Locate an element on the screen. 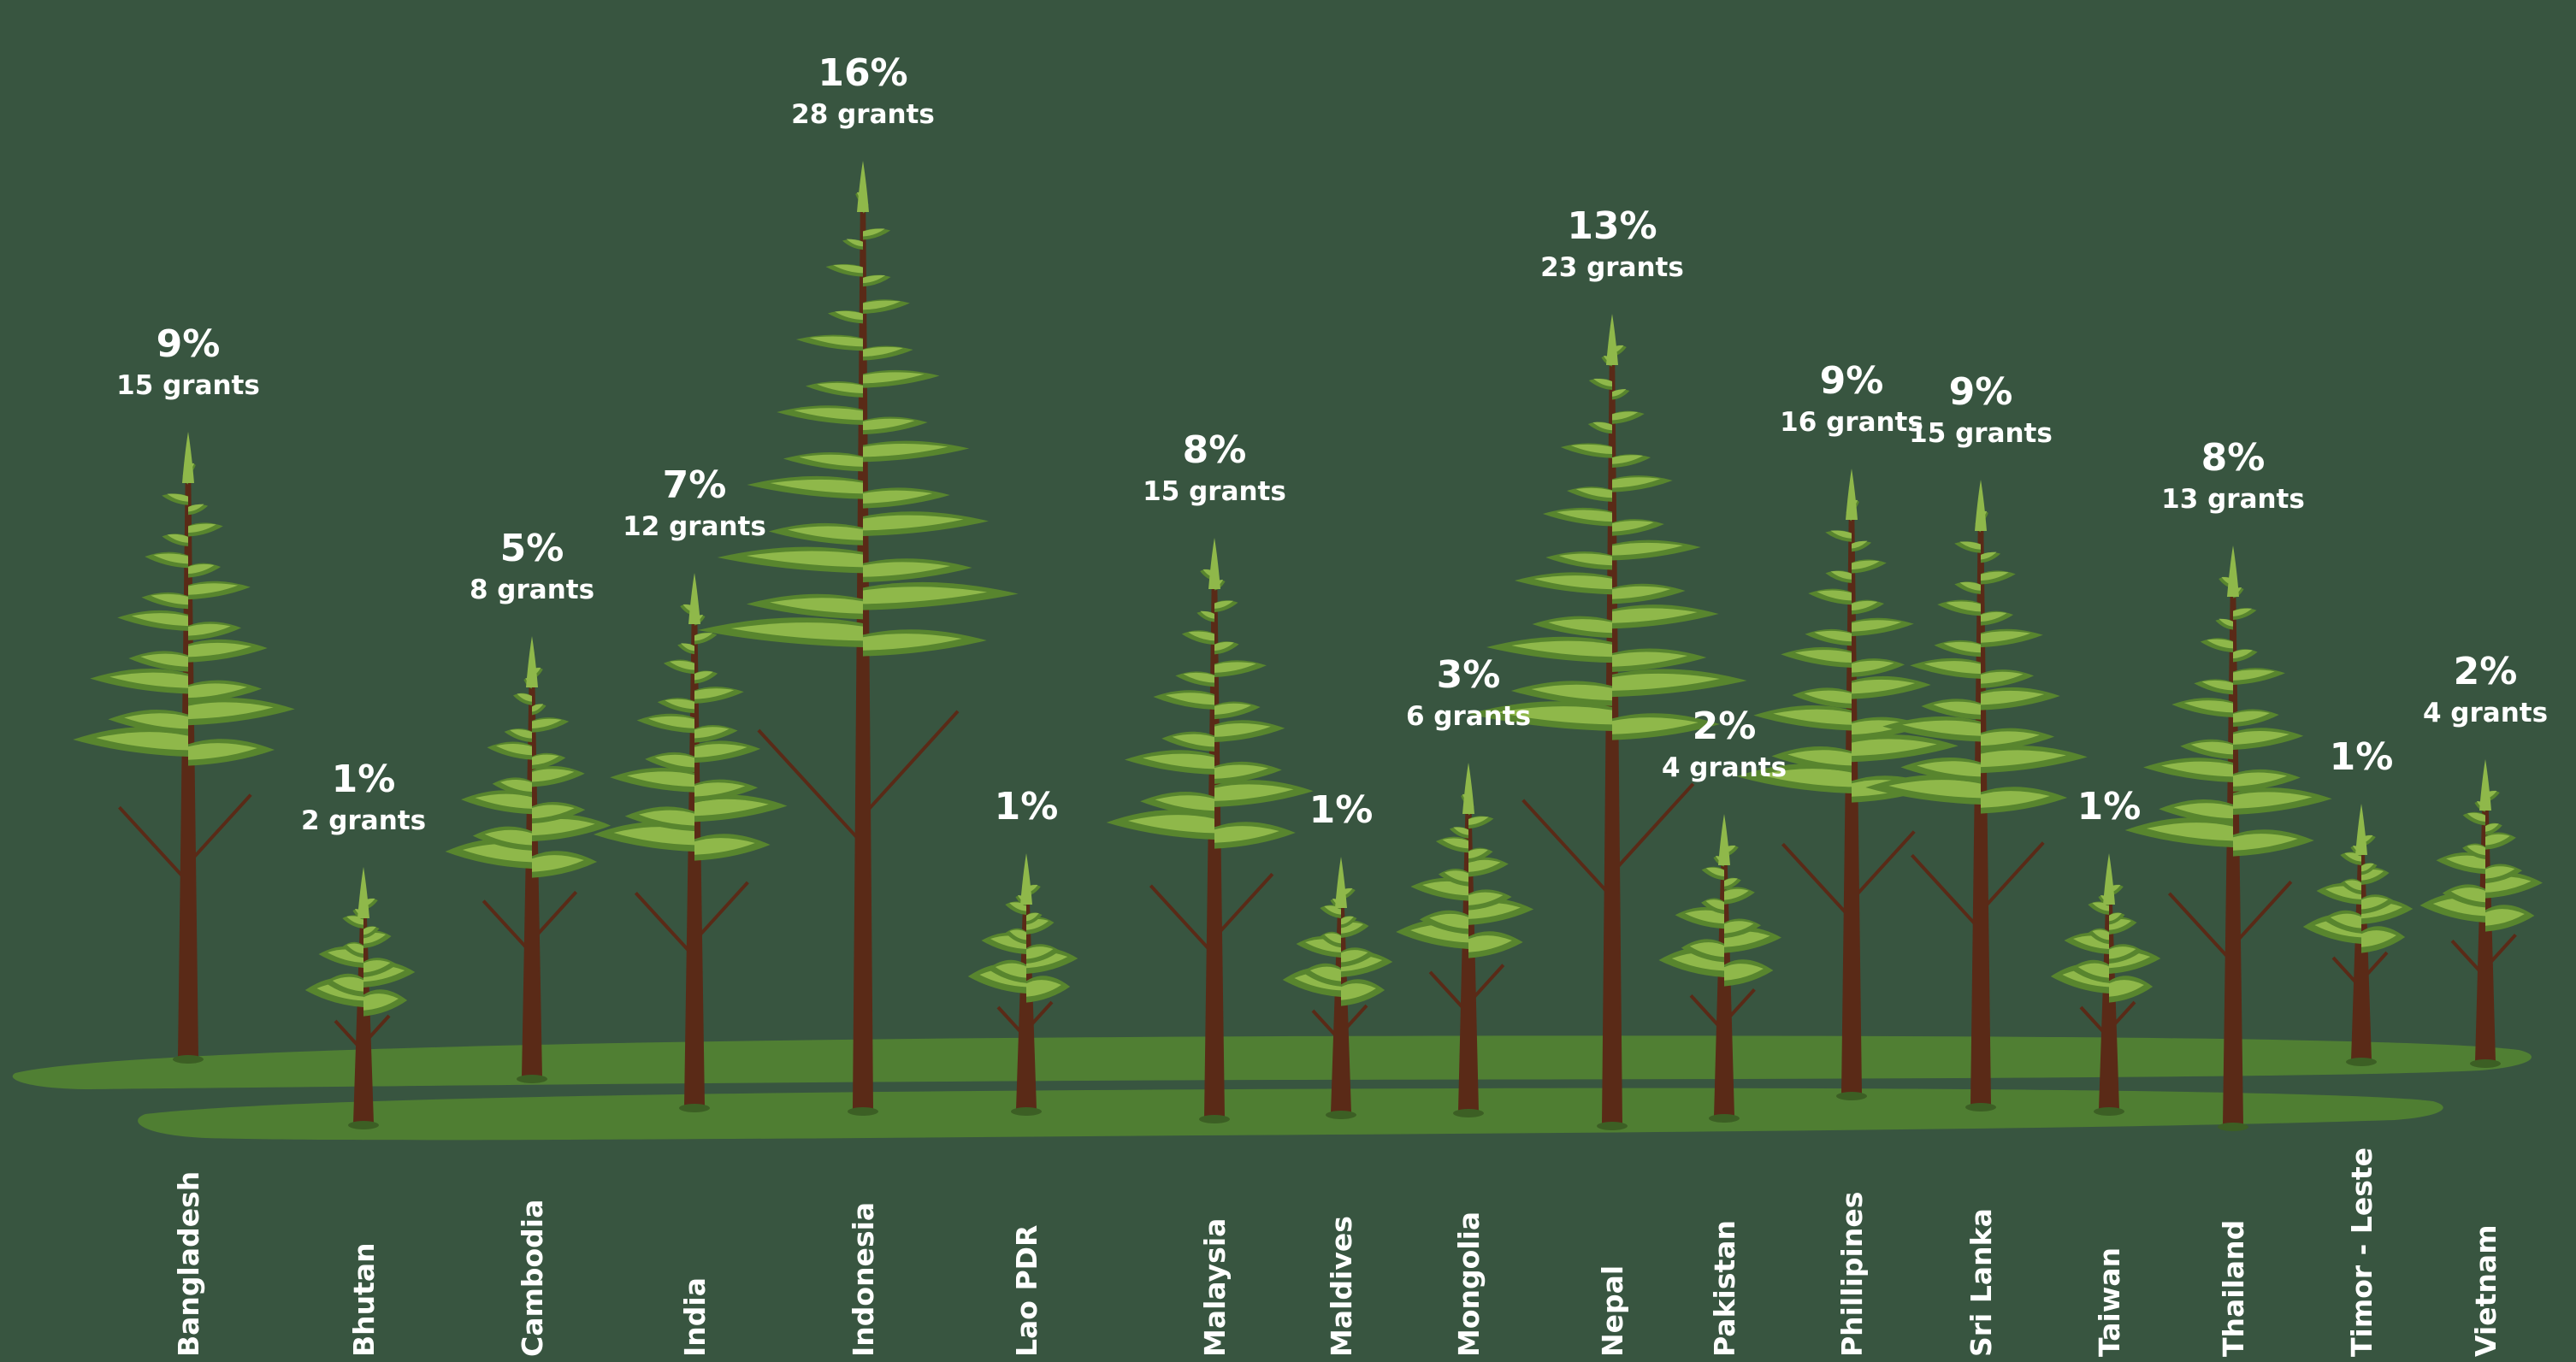 The width and height of the screenshot is (2576, 1362). grant-label-indonesia: 28 grants is located at coordinates (863, 114).